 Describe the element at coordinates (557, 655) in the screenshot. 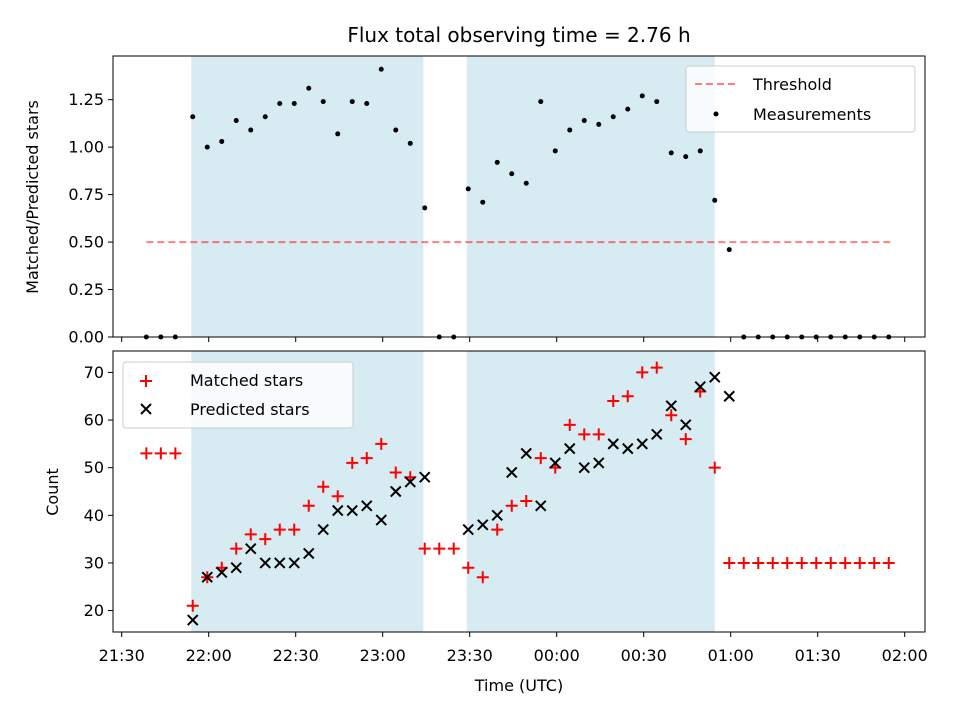

I see `x-tick-label: 00:00` at that location.